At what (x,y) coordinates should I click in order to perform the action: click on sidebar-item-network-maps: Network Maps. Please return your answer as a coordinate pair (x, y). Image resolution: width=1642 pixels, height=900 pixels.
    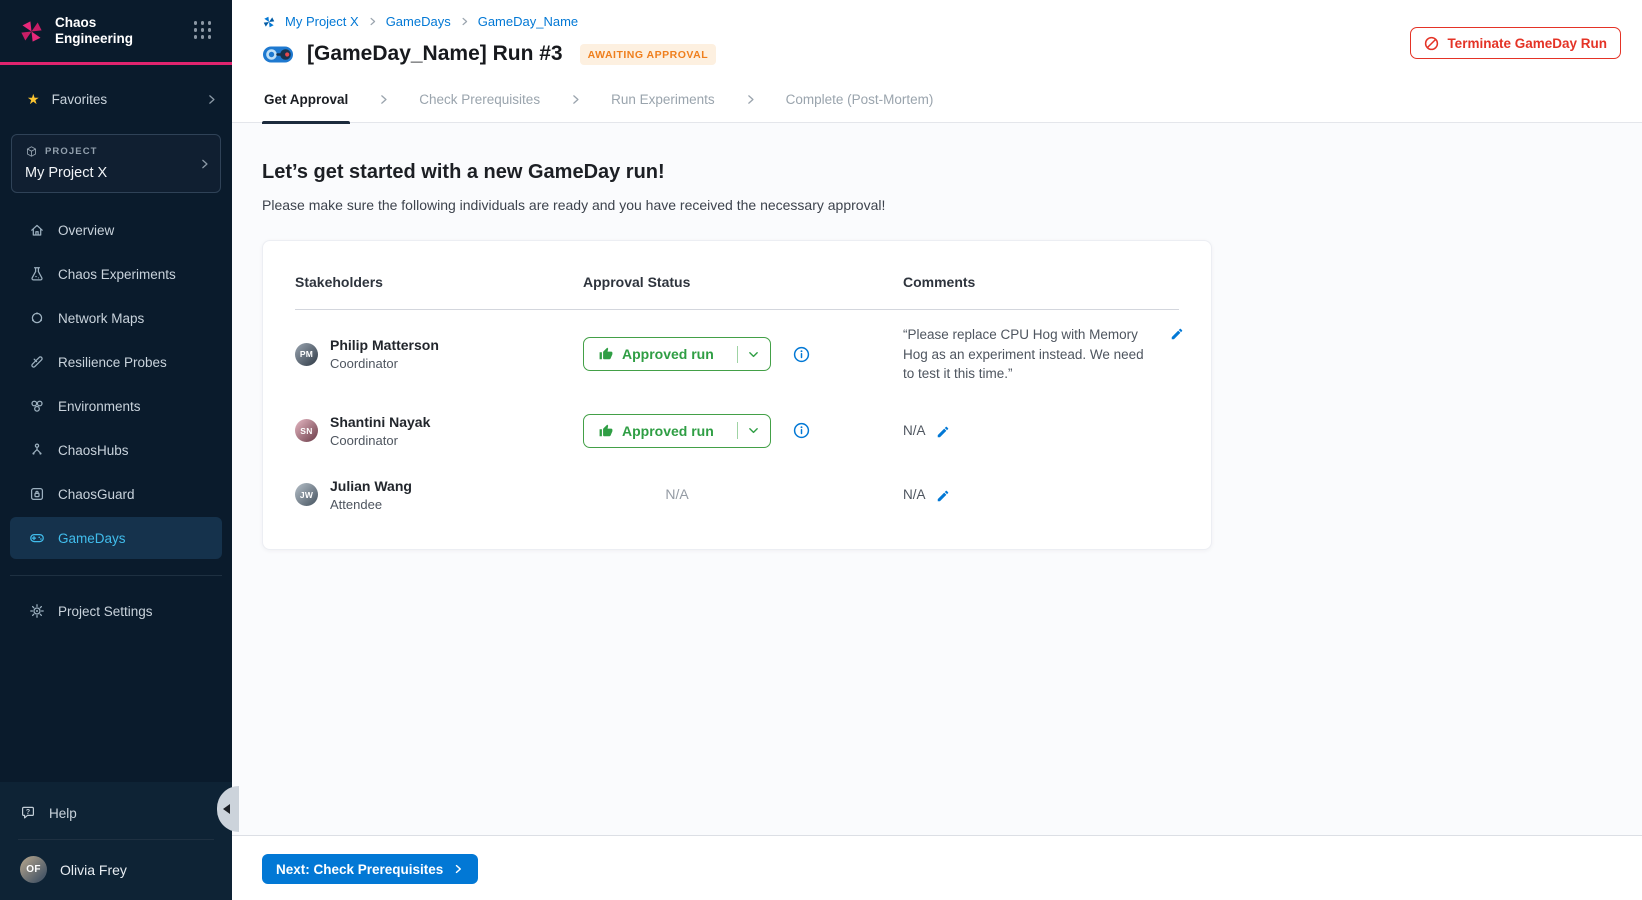
    Looking at the image, I should click on (116, 318).